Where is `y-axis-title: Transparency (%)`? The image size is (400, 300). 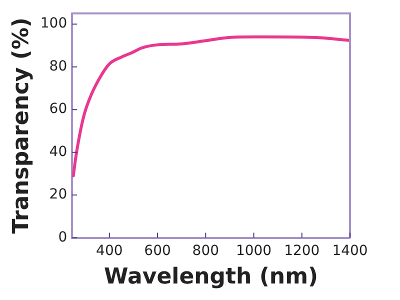 y-axis-title: Transparency (%) is located at coordinates (21, 125).